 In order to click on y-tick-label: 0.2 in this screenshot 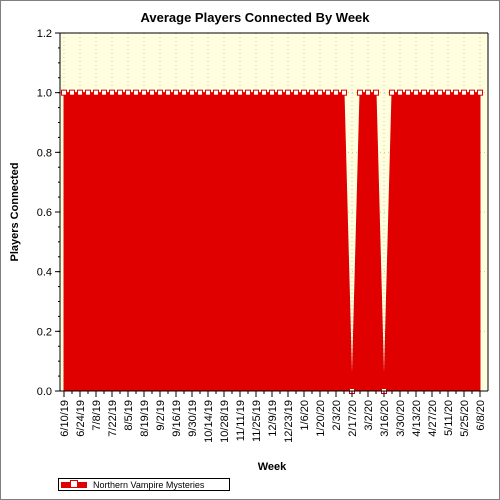, I will do `click(44, 332)`.